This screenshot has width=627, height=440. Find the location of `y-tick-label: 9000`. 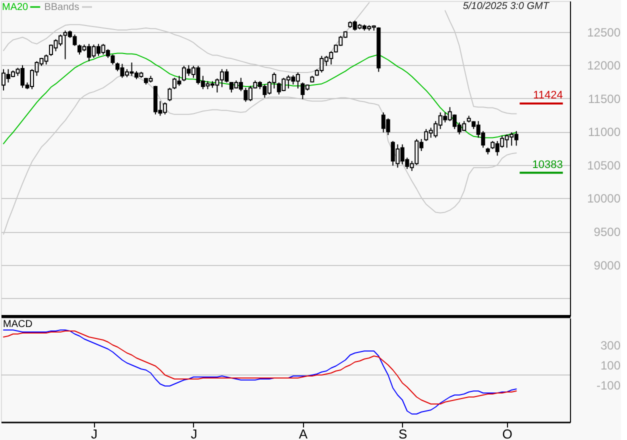

y-tick-label: 9000 is located at coordinates (607, 265).